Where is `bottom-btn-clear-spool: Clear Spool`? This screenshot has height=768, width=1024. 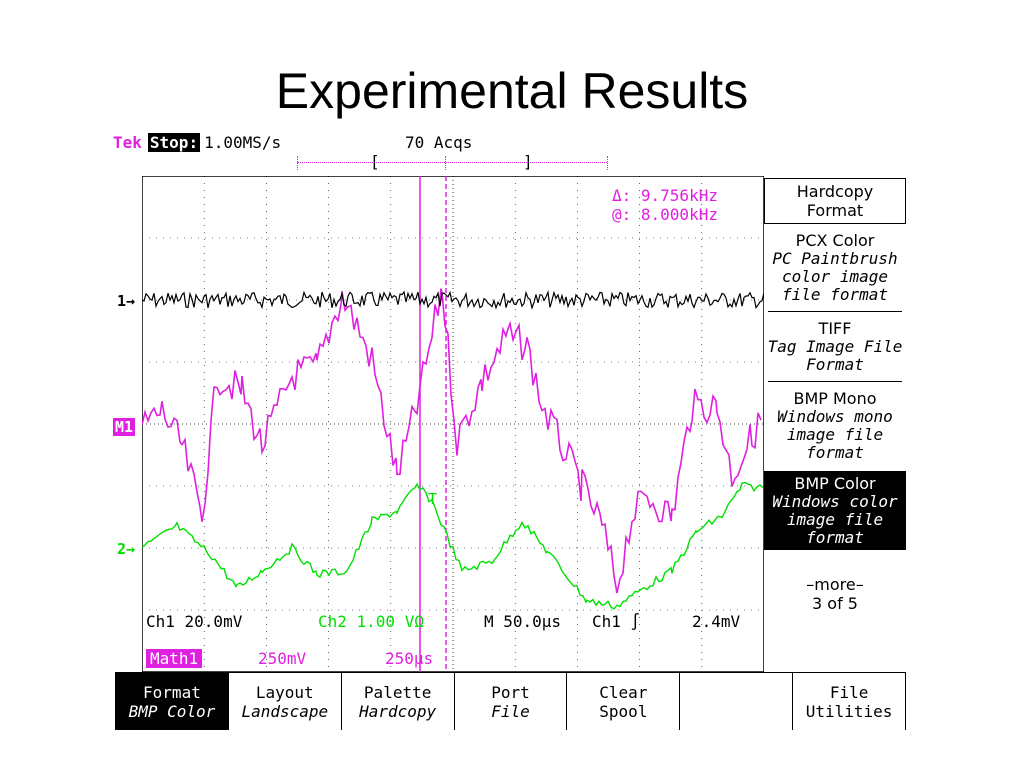 bottom-btn-clear-spool: Clear Spool is located at coordinates (623, 701).